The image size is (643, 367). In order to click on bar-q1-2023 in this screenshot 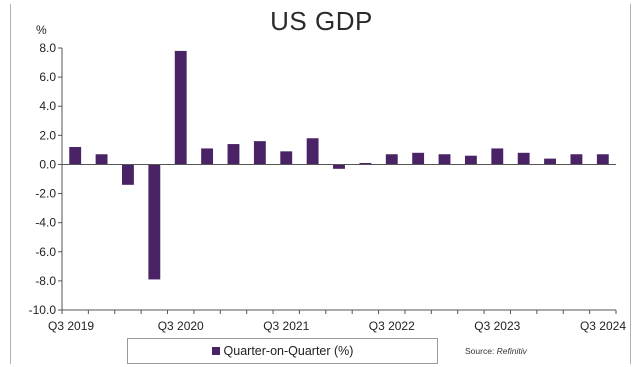, I will do `click(444, 159)`.